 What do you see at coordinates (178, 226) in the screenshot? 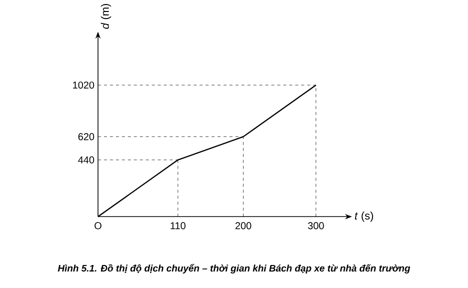
I see `x-tick-label: 110` at bounding box center [178, 226].